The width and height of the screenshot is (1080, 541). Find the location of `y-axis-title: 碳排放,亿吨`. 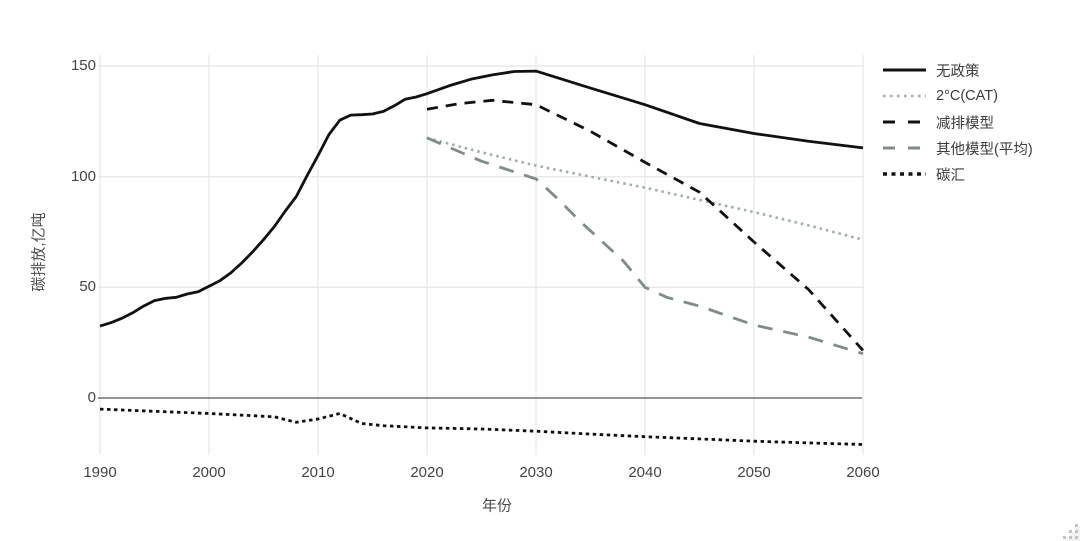

y-axis-title: 碳排放,亿吨 is located at coordinates (39, 252).